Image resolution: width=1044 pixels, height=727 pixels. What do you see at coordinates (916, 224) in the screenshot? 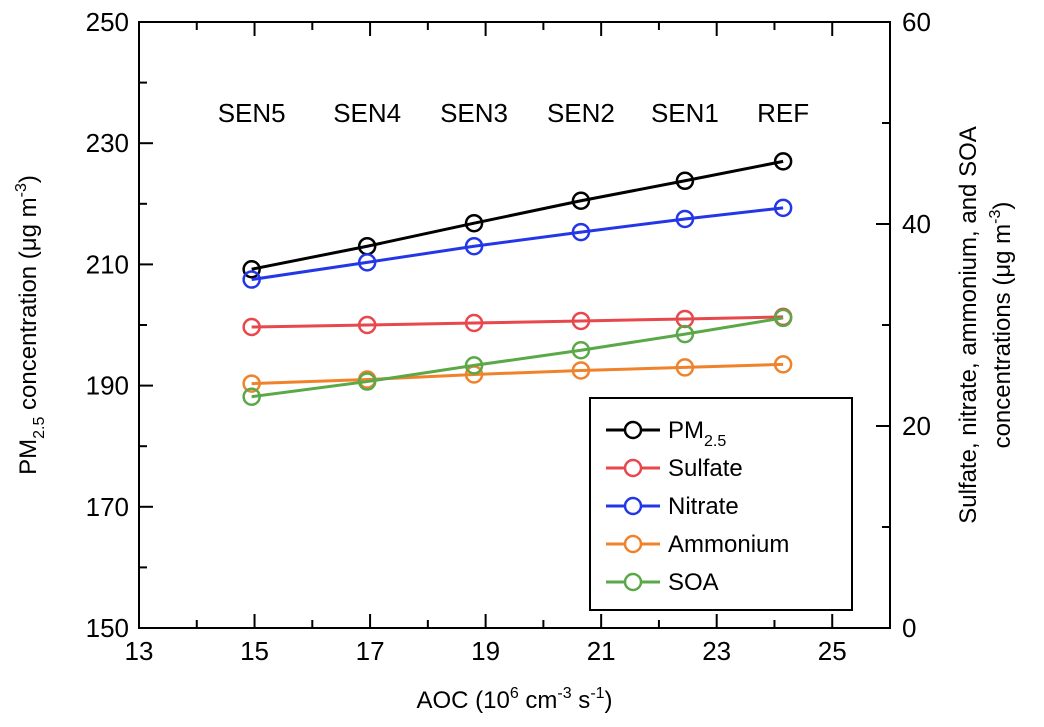
I see `y-right-tick-label: 40` at bounding box center [916, 224].